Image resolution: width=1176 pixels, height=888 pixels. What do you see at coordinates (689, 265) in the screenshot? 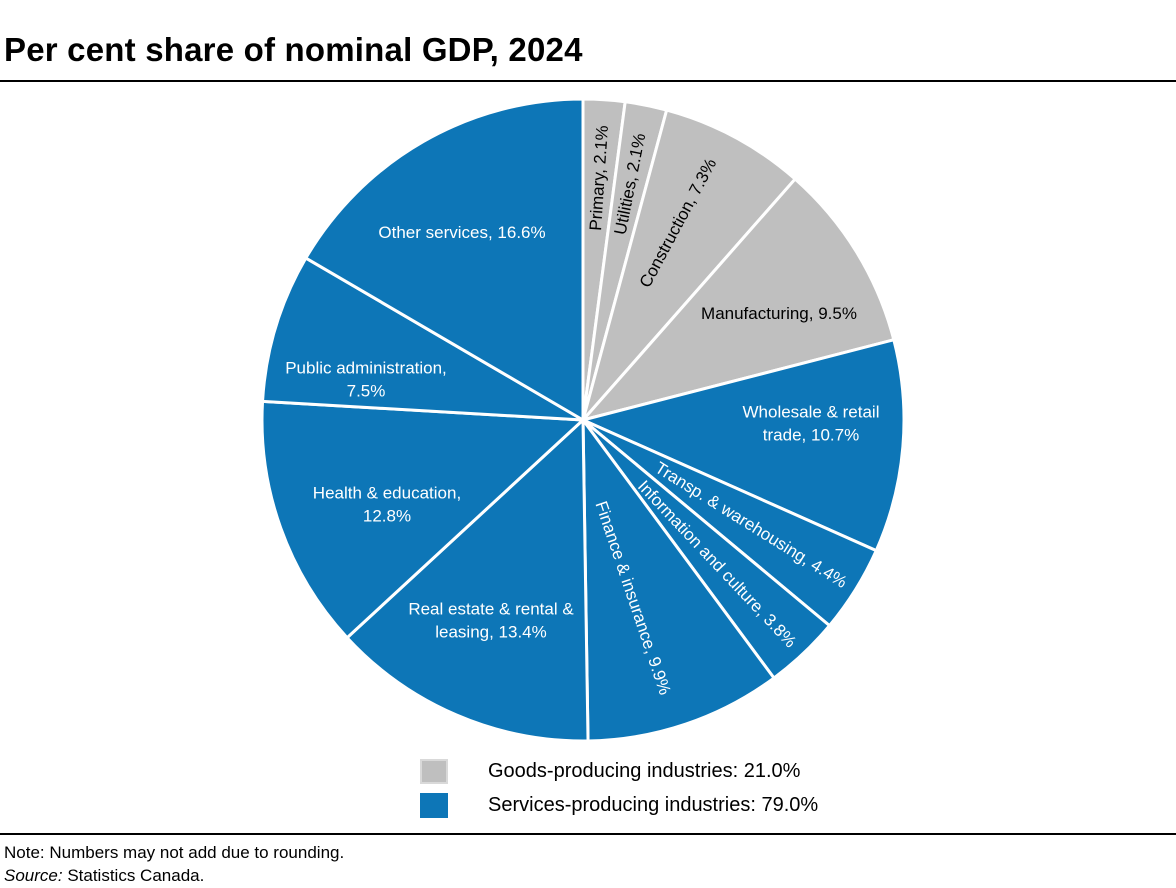
I see `pie-slice-construction` at bounding box center [689, 265].